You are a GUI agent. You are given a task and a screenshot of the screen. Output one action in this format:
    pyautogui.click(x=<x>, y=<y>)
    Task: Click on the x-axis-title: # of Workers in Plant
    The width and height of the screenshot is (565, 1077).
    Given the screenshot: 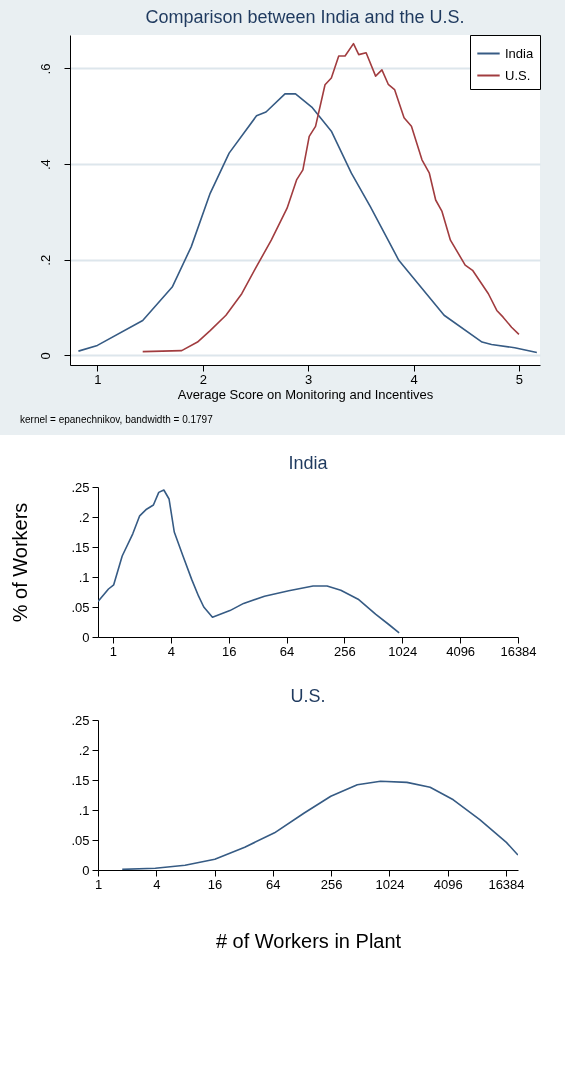 What is the action you would take?
    pyautogui.click(x=308, y=940)
    